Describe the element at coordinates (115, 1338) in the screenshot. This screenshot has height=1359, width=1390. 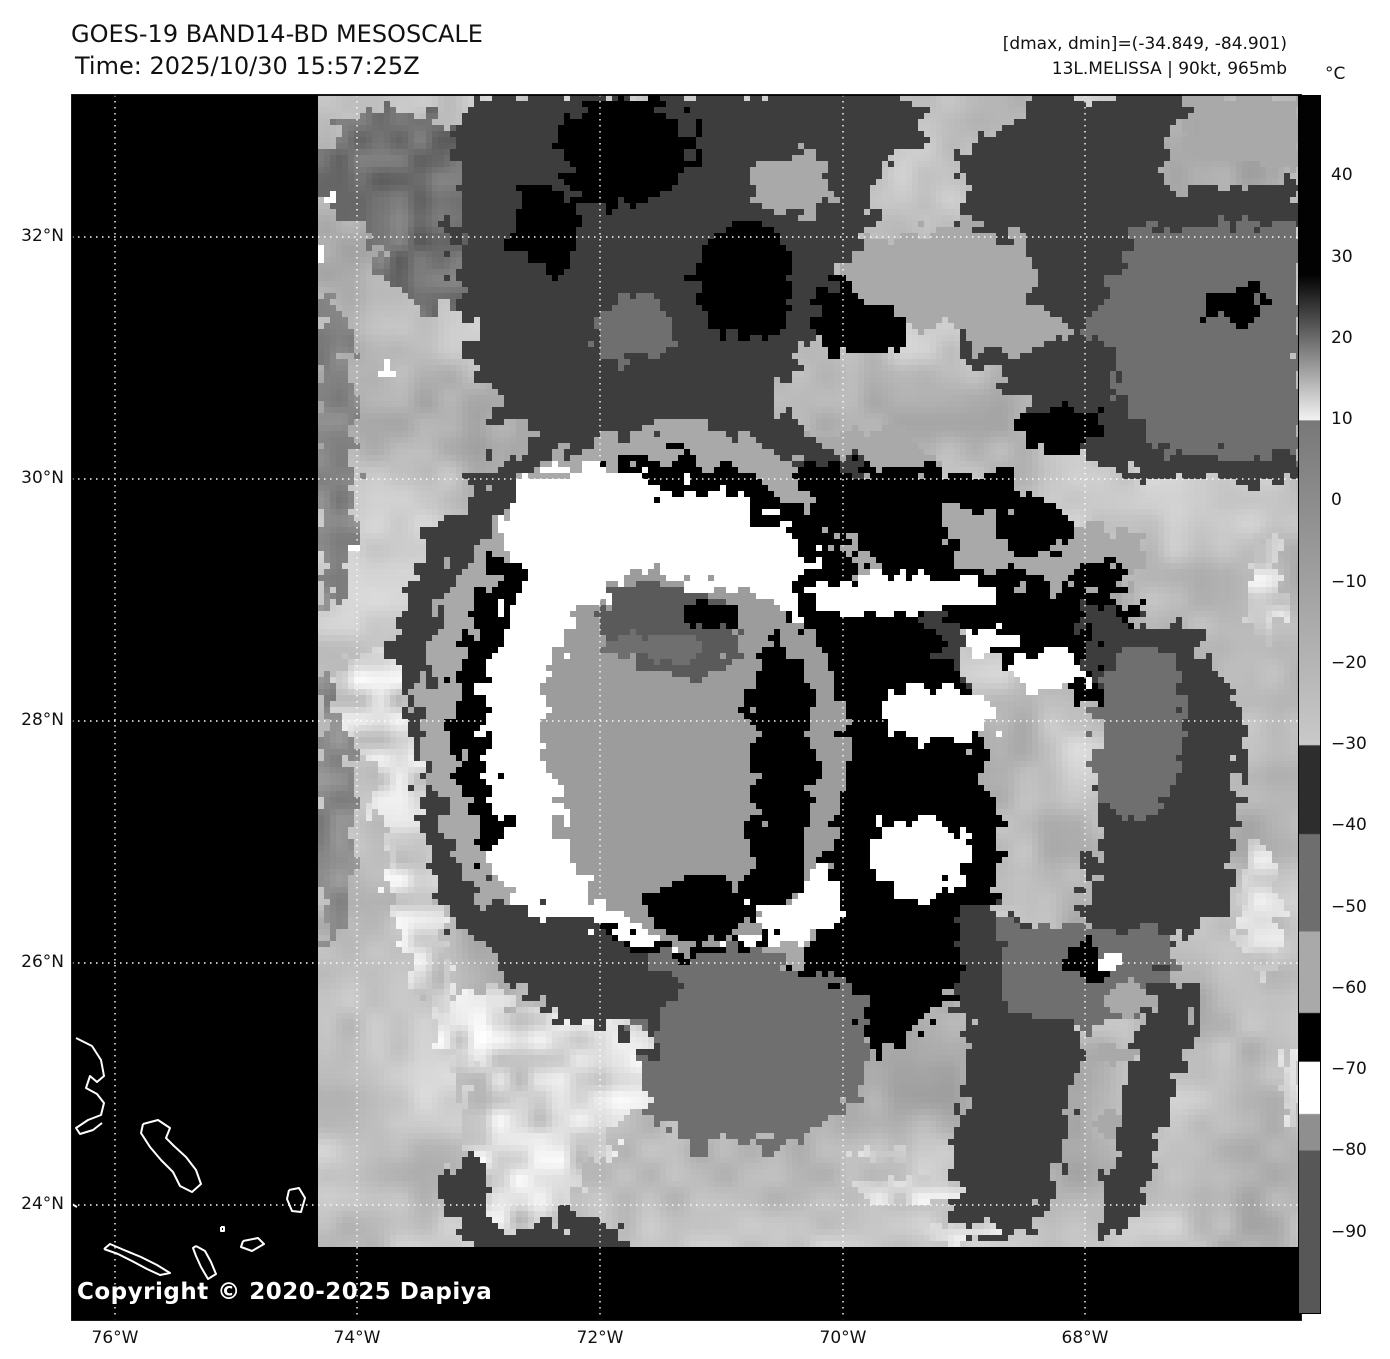
I see `lon-tick-label: 76°W` at that location.